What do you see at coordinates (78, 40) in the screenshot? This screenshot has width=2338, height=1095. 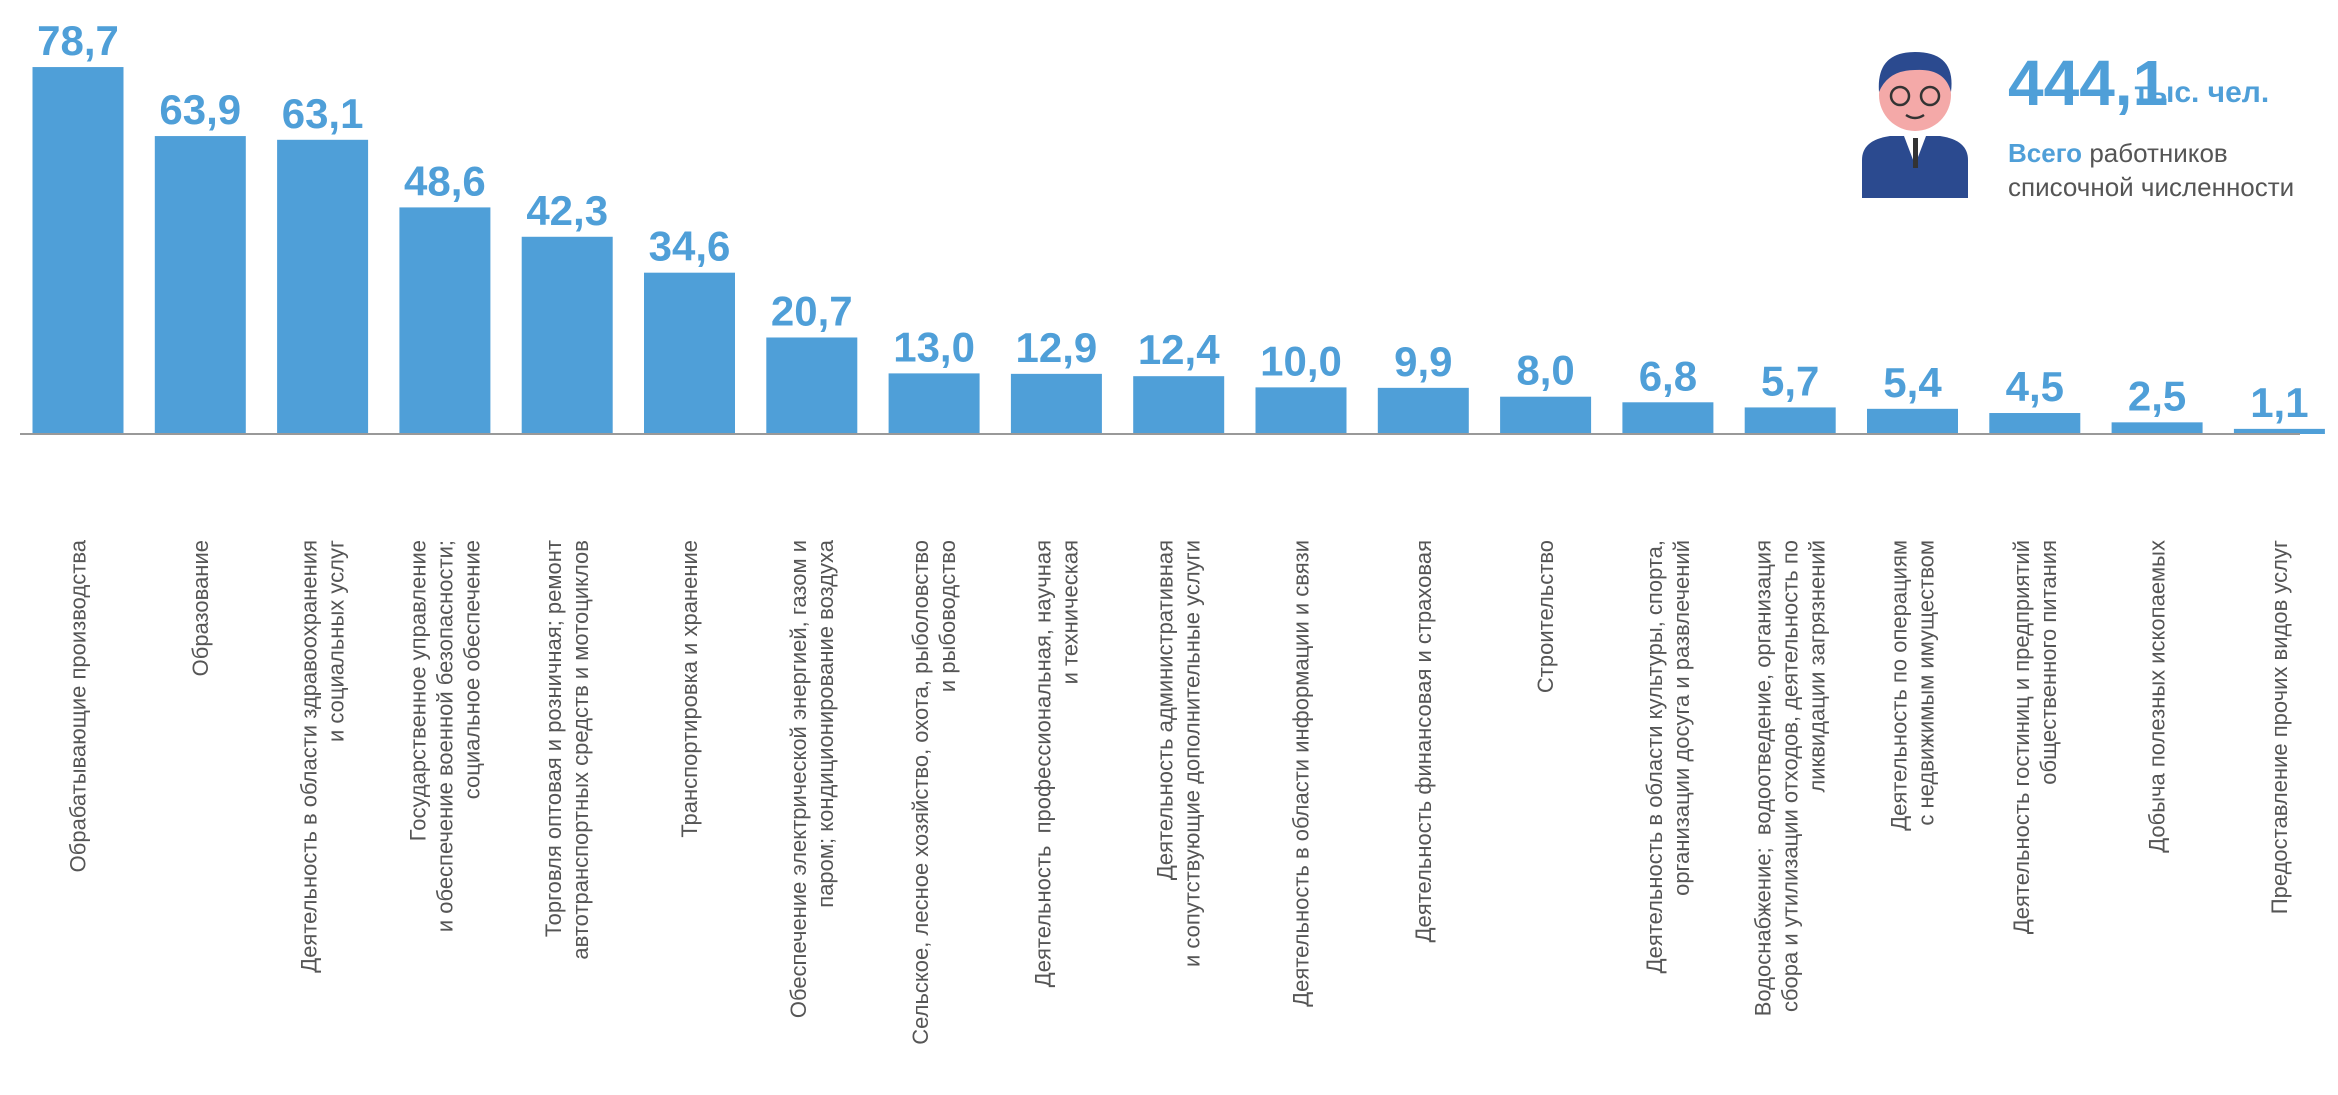 I see `value-label: 78,7` at bounding box center [78, 40].